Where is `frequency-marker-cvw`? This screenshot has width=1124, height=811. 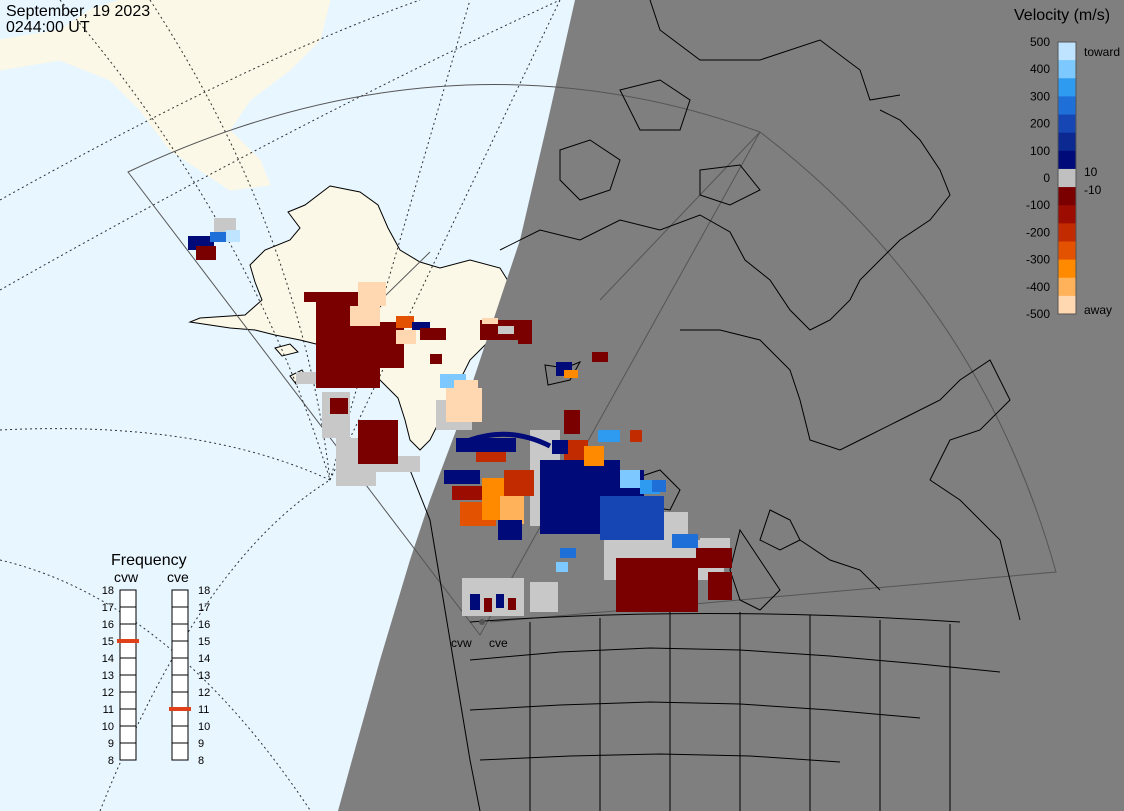 frequency-marker-cvw is located at coordinates (128, 641).